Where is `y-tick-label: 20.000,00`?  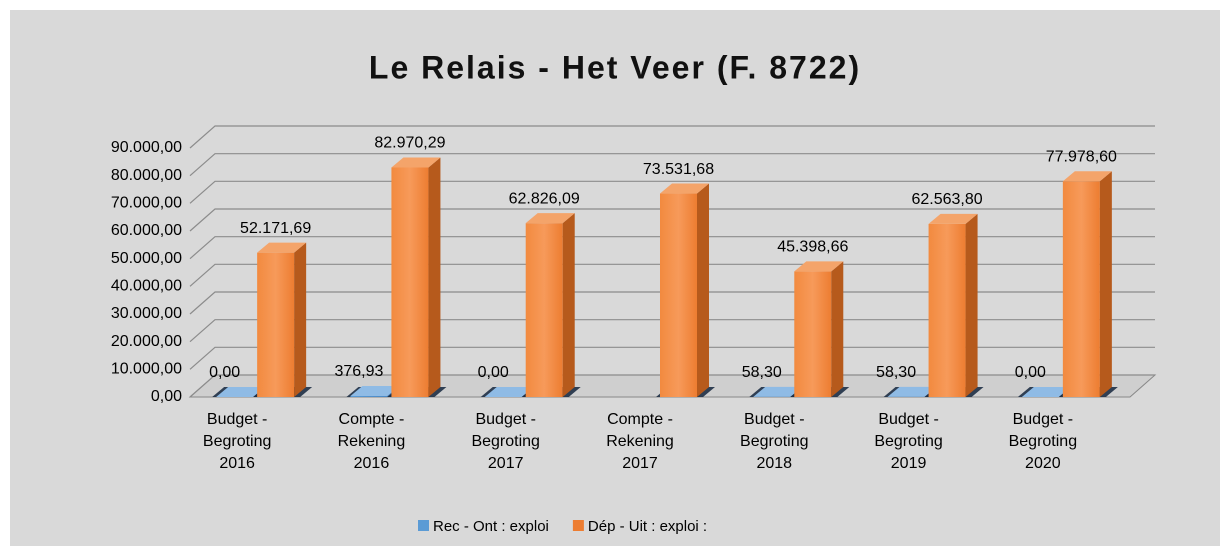
y-tick-label: 20.000,00 is located at coordinates (146, 341).